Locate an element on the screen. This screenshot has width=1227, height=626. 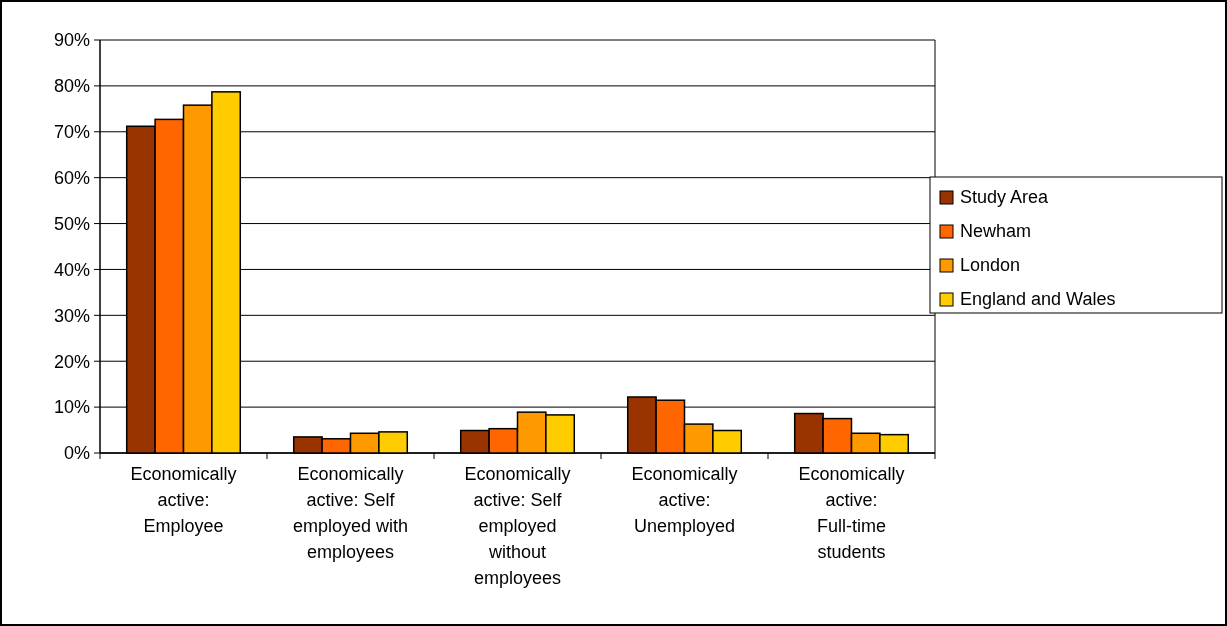
y-tick-label: 50% is located at coordinates (71, 223).